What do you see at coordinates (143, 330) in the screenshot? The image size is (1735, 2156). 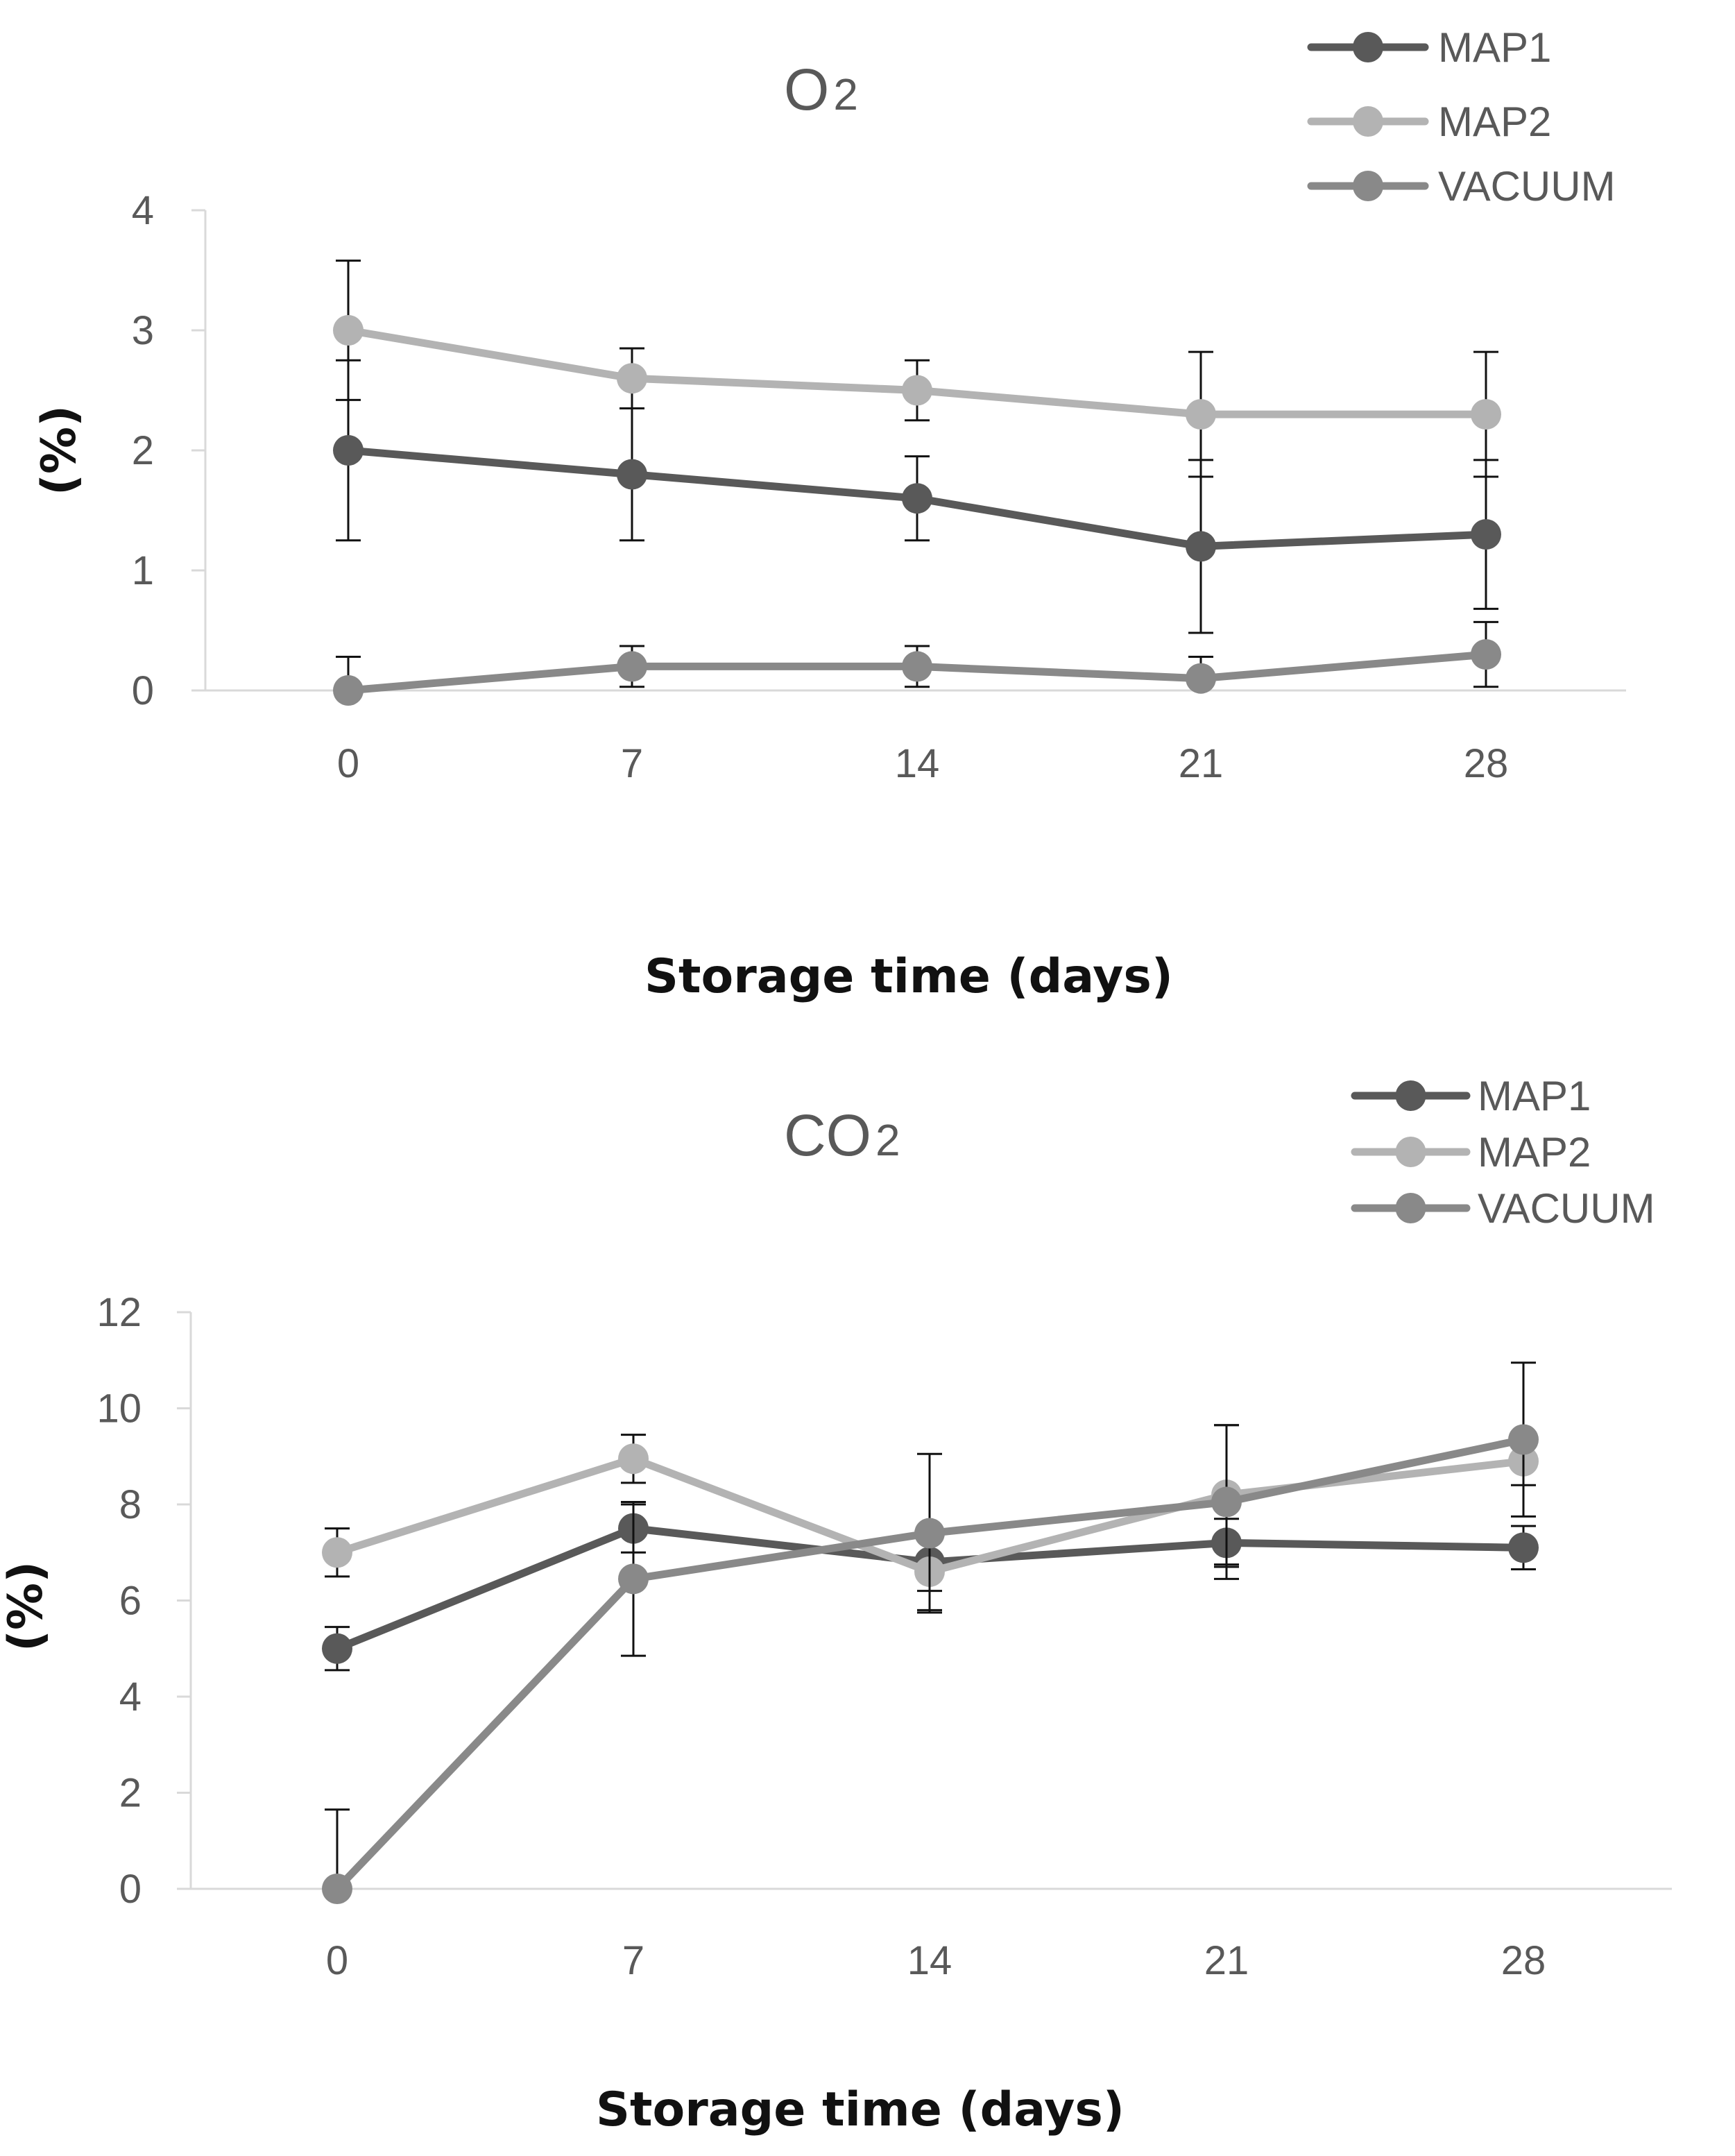 I see `y-tick-label: 3` at bounding box center [143, 330].